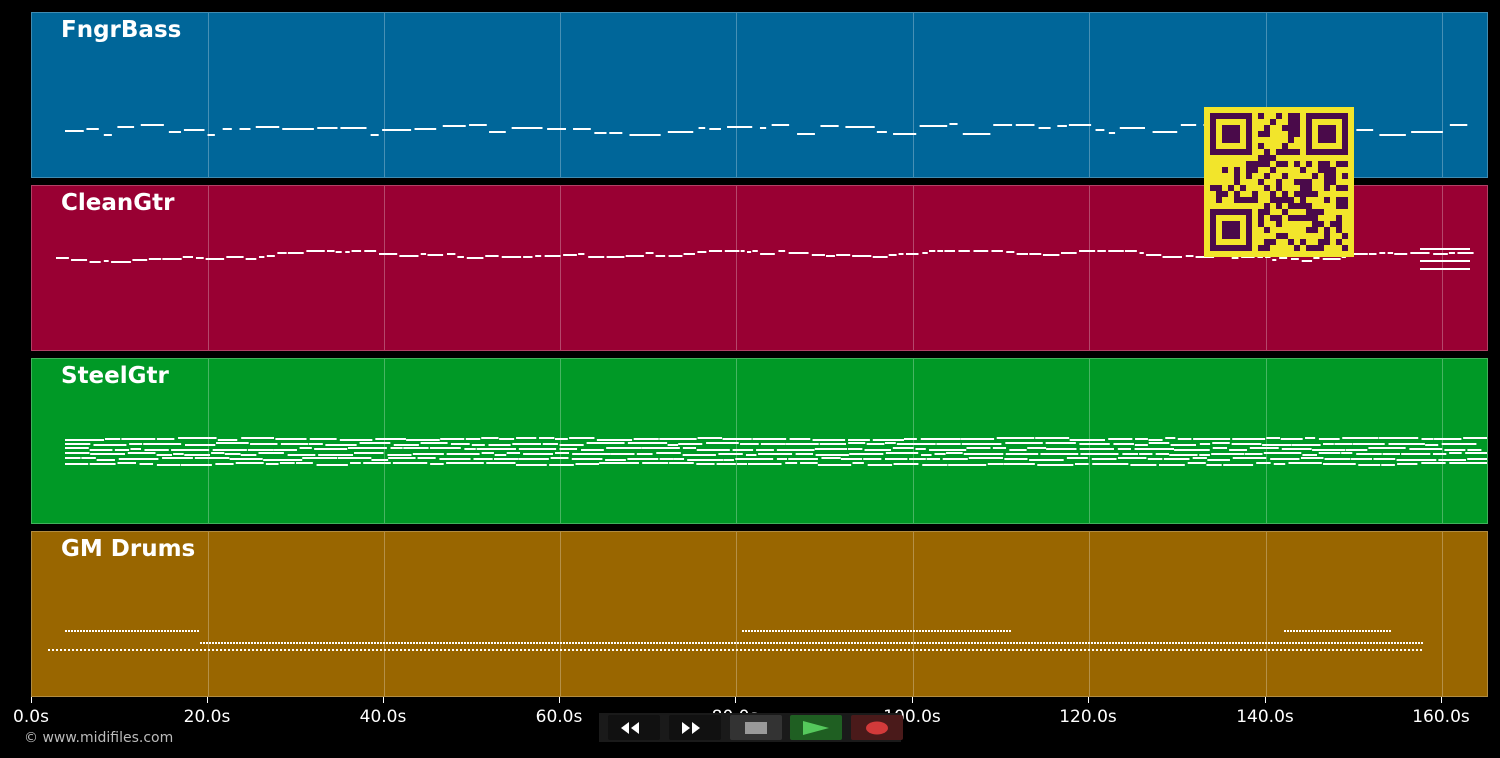  What do you see at coordinates (99, 738) in the screenshot?
I see `copyright-text: © www.midifiles.com` at bounding box center [99, 738].